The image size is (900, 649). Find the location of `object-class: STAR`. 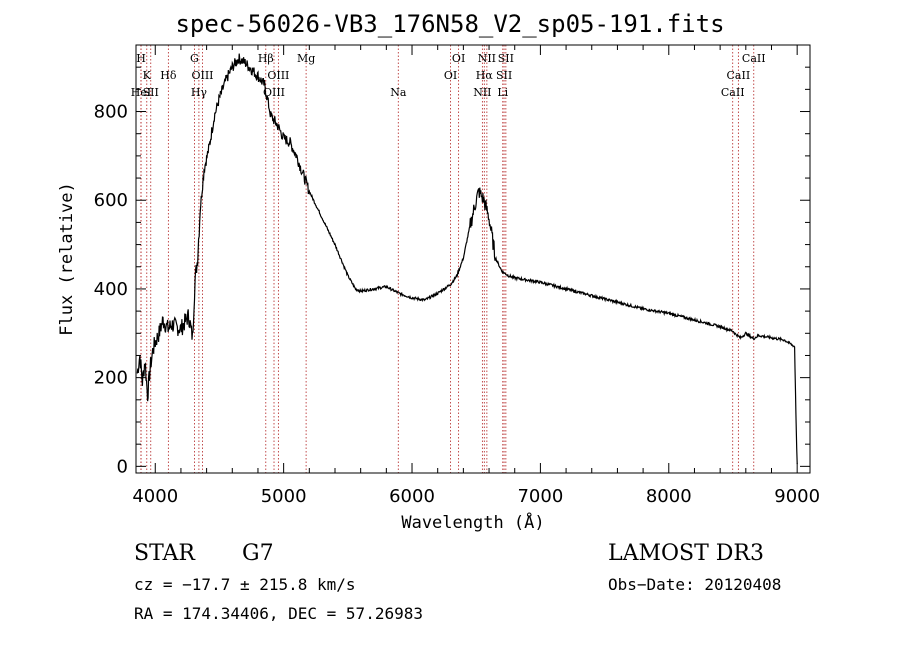

object-class: STAR is located at coordinates (164, 553).